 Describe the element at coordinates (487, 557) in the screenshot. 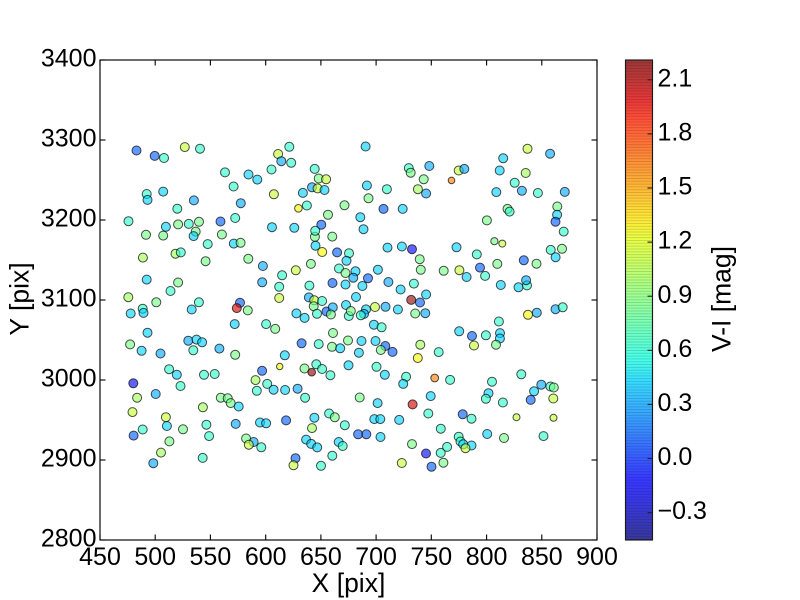

I see `svg-text: 800` at that location.